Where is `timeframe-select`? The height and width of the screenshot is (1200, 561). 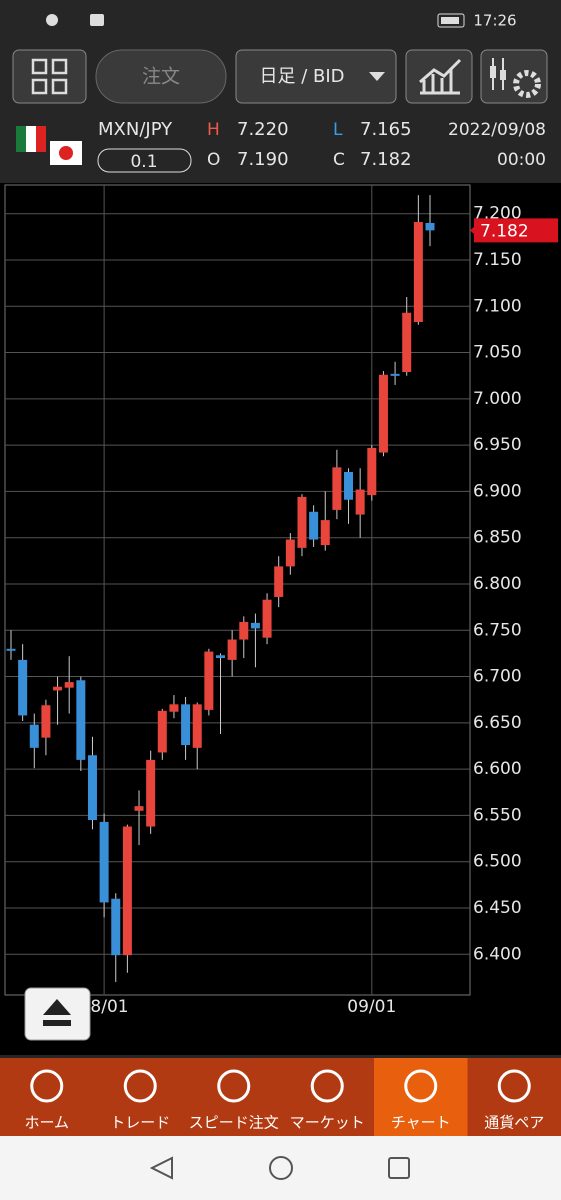 timeframe-select is located at coordinates (316, 76).